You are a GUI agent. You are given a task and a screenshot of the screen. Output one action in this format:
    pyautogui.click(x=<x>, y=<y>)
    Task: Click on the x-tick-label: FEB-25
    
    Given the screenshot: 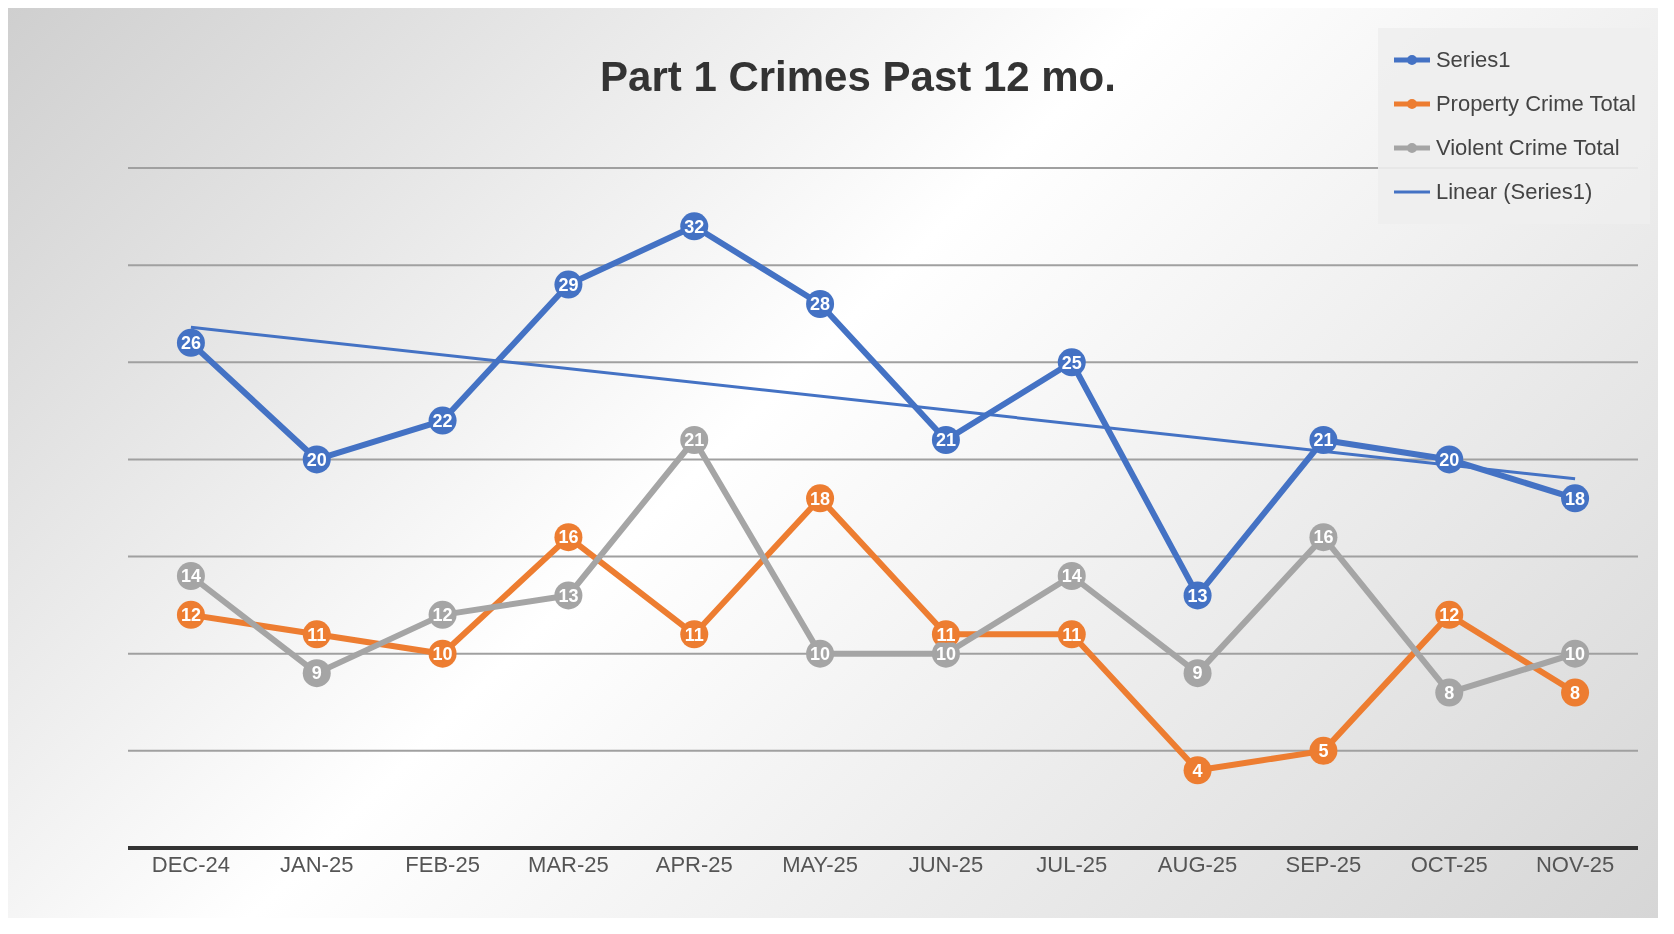 What is the action you would take?
    pyautogui.click(x=442, y=864)
    